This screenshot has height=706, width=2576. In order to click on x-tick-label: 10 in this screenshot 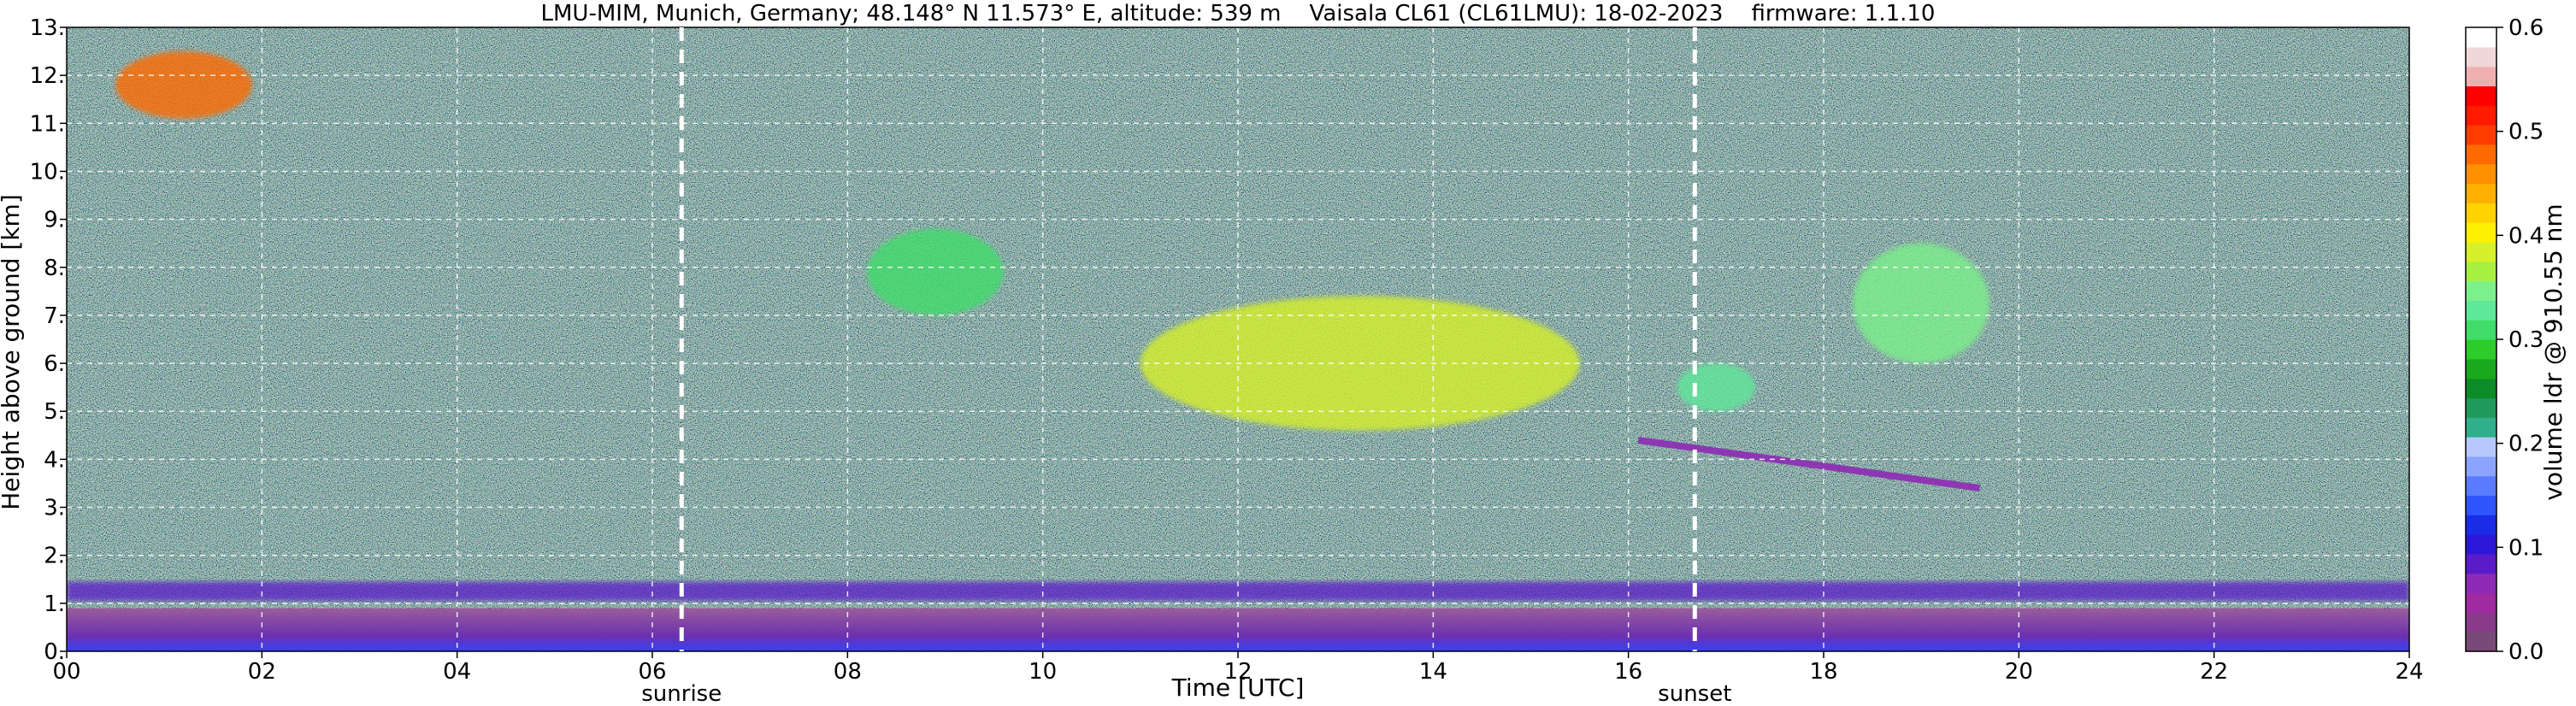, I will do `click(1043, 672)`.